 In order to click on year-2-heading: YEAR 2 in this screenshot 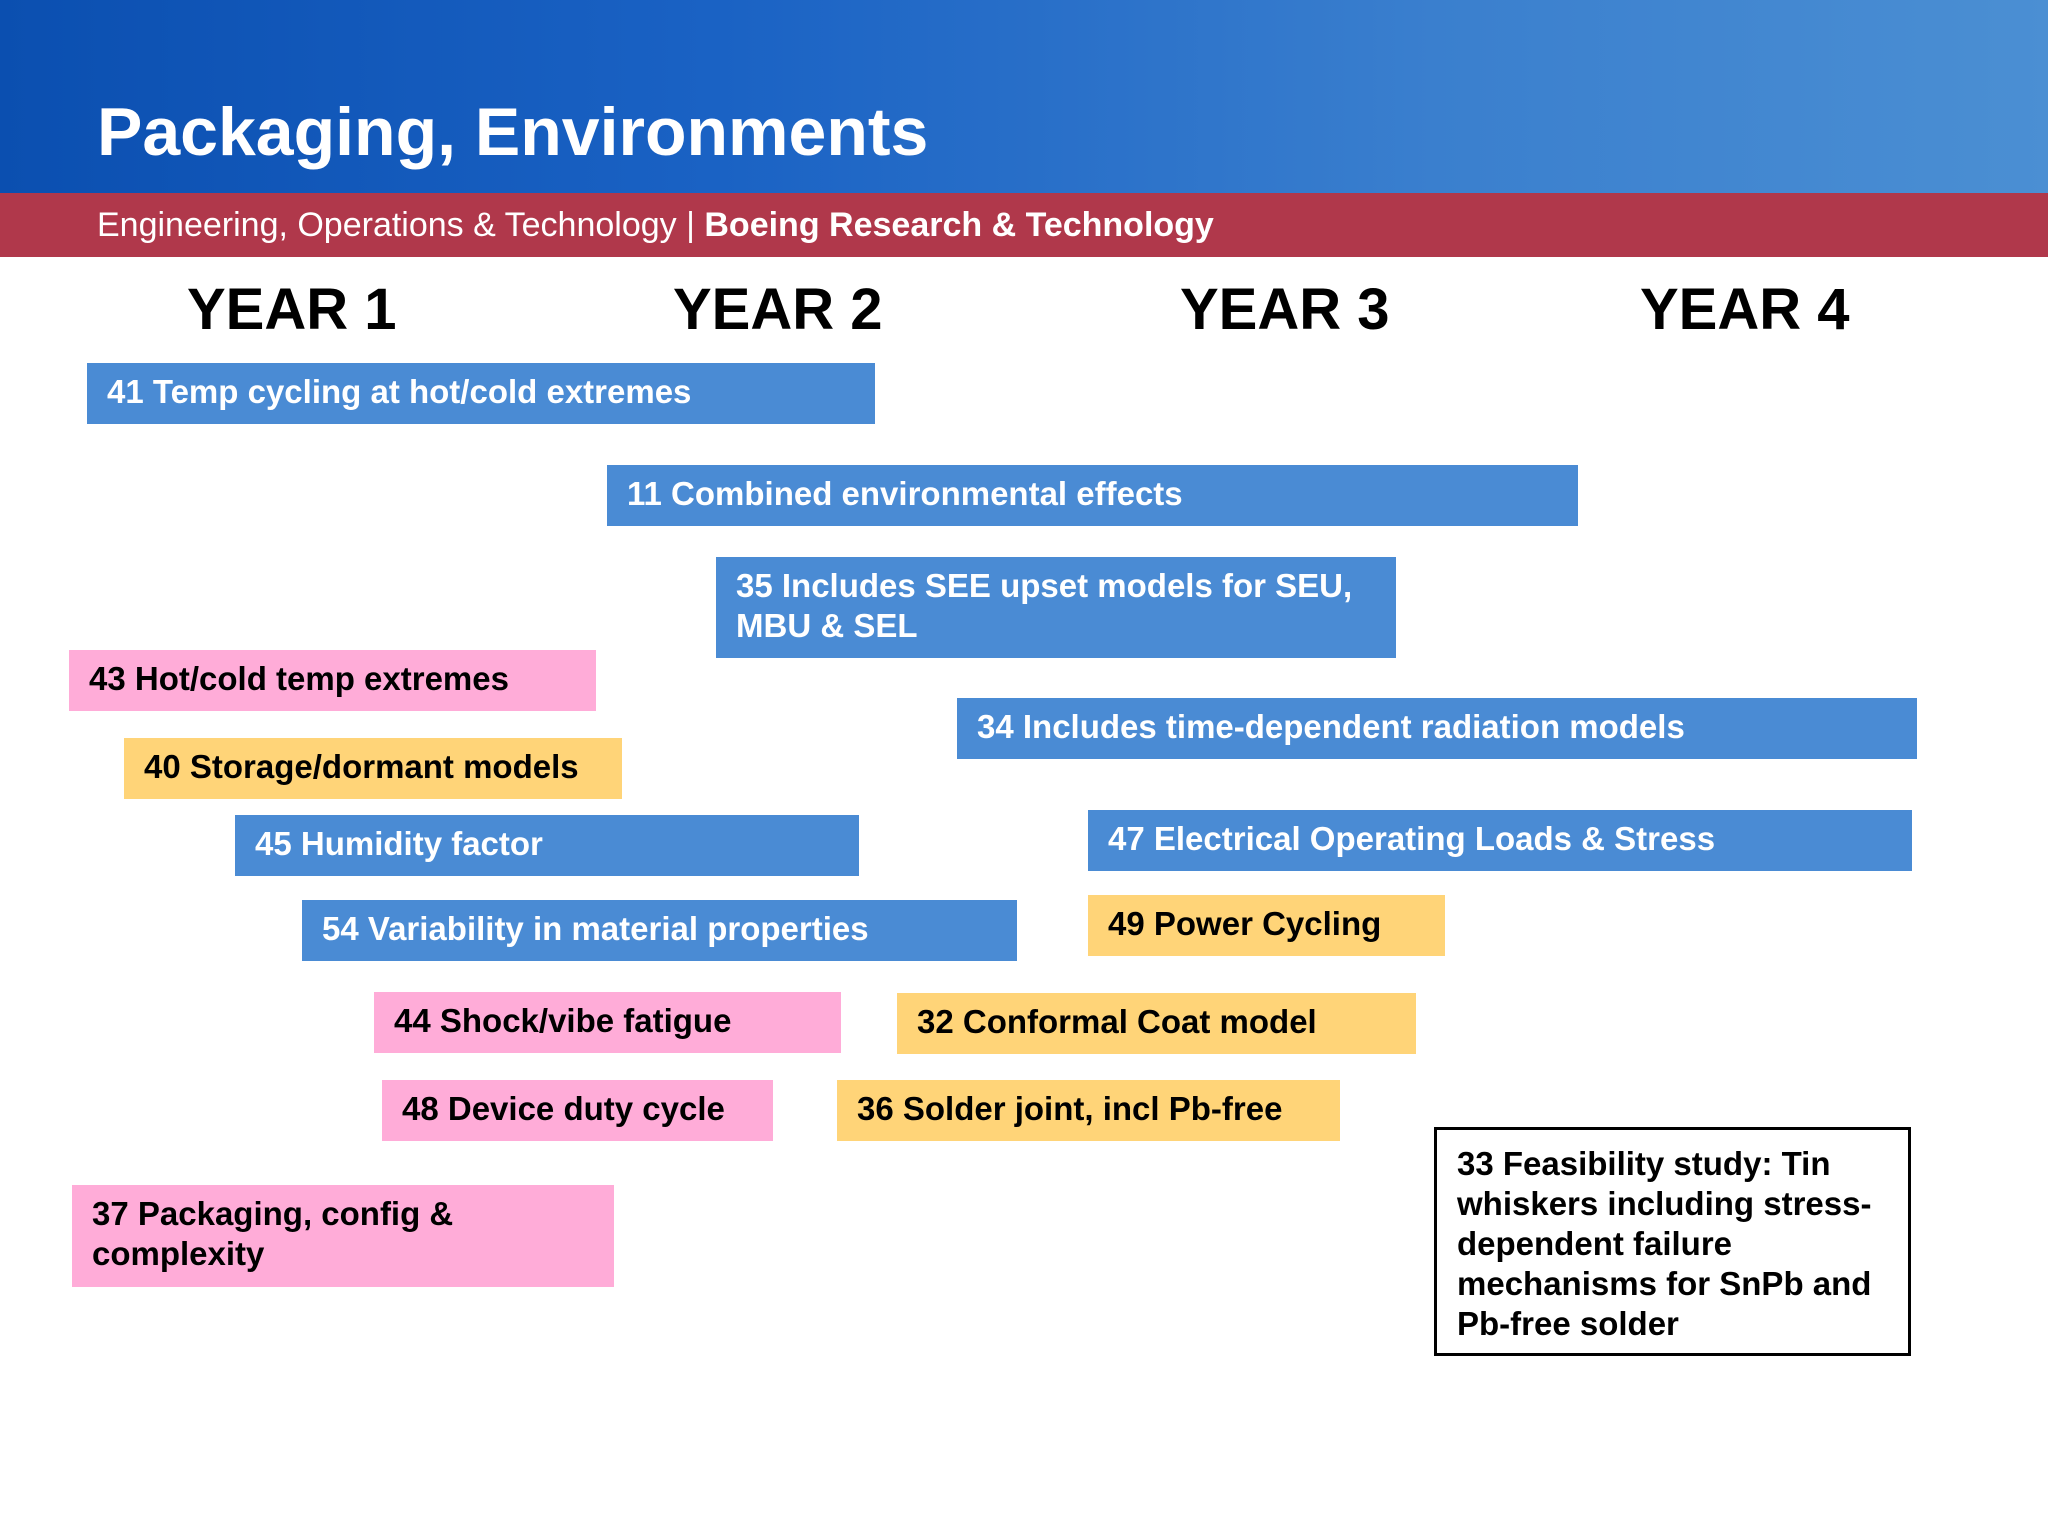, I will do `click(778, 309)`.